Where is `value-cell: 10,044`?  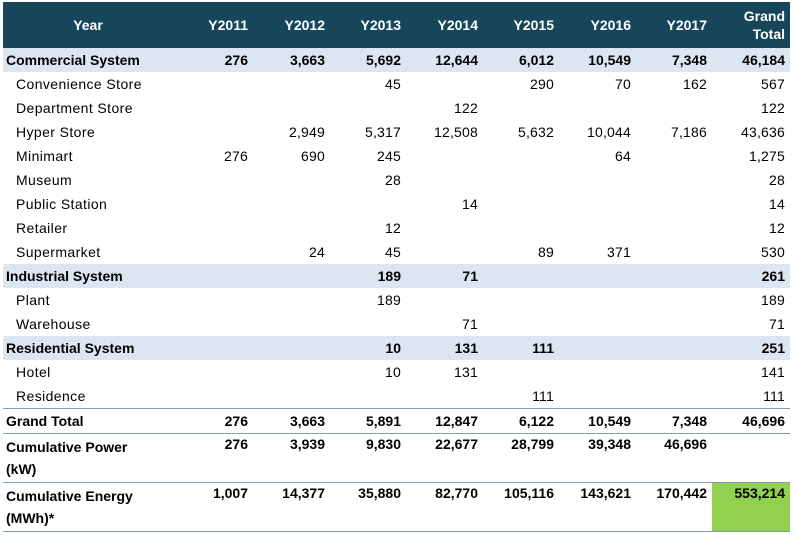
value-cell: 10,044 is located at coordinates (608, 132).